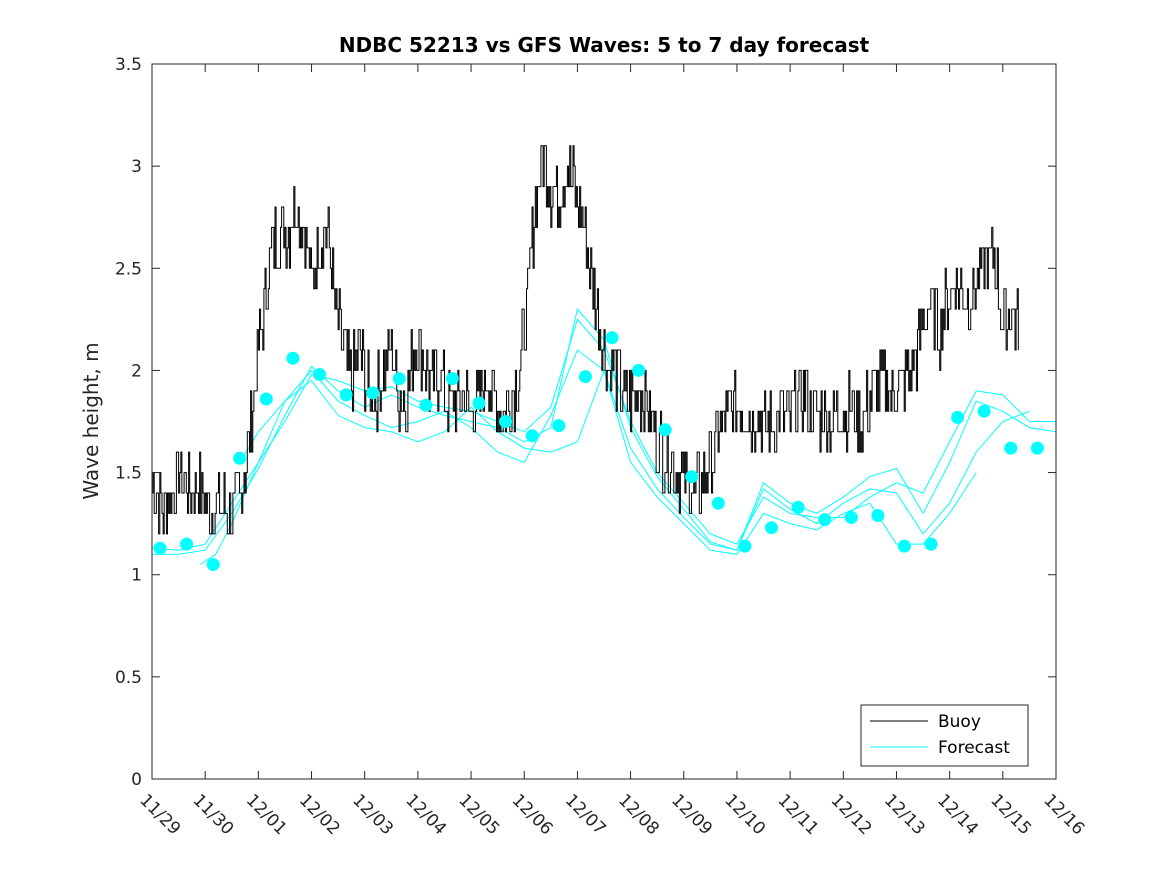 The height and width of the screenshot is (875, 1167). I want to click on y-tick-label: 1, so click(136, 576).